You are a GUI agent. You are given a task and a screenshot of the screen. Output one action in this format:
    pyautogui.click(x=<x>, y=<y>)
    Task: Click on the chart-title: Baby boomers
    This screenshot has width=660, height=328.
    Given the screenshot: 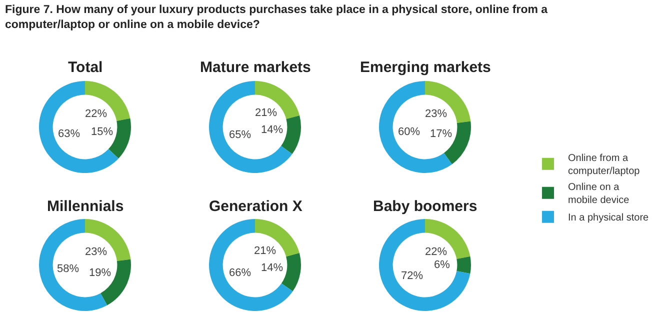 What is the action you would take?
    pyautogui.click(x=425, y=206)
    